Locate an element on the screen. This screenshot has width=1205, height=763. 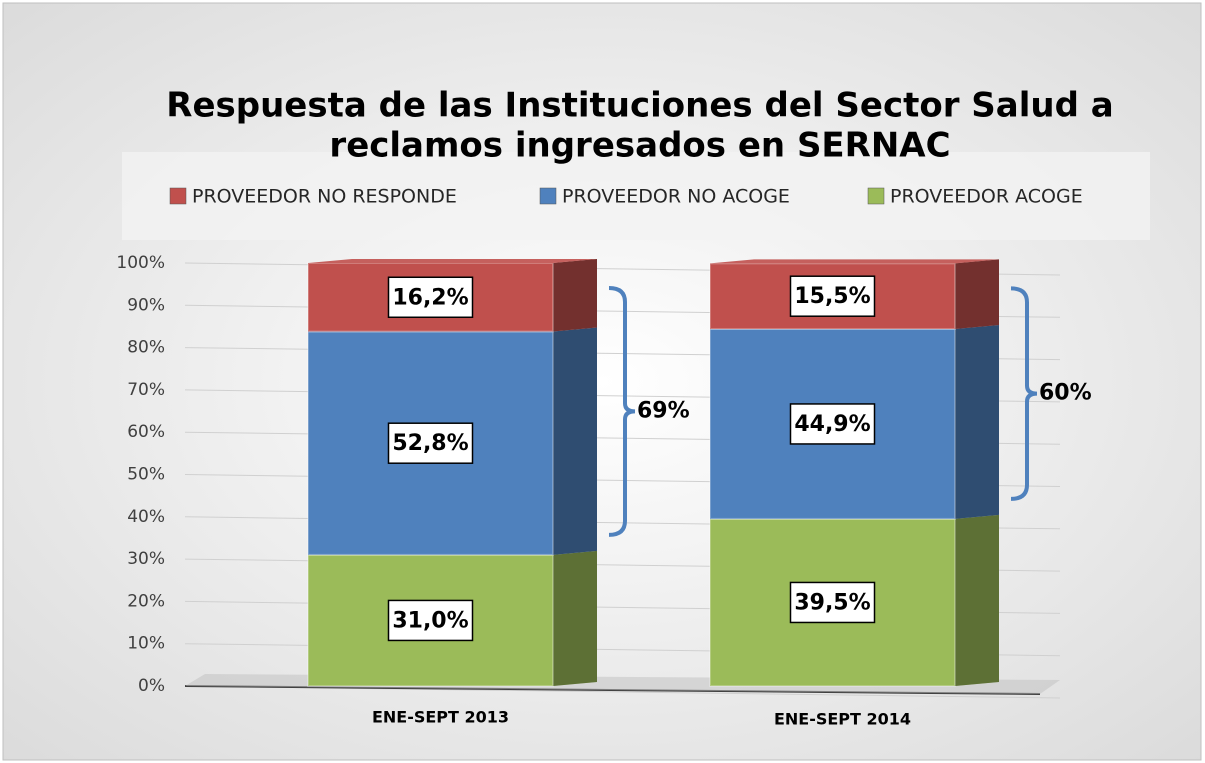
legend-label: PROVEEDOR ACOGE is located at coordinates (986, 197).